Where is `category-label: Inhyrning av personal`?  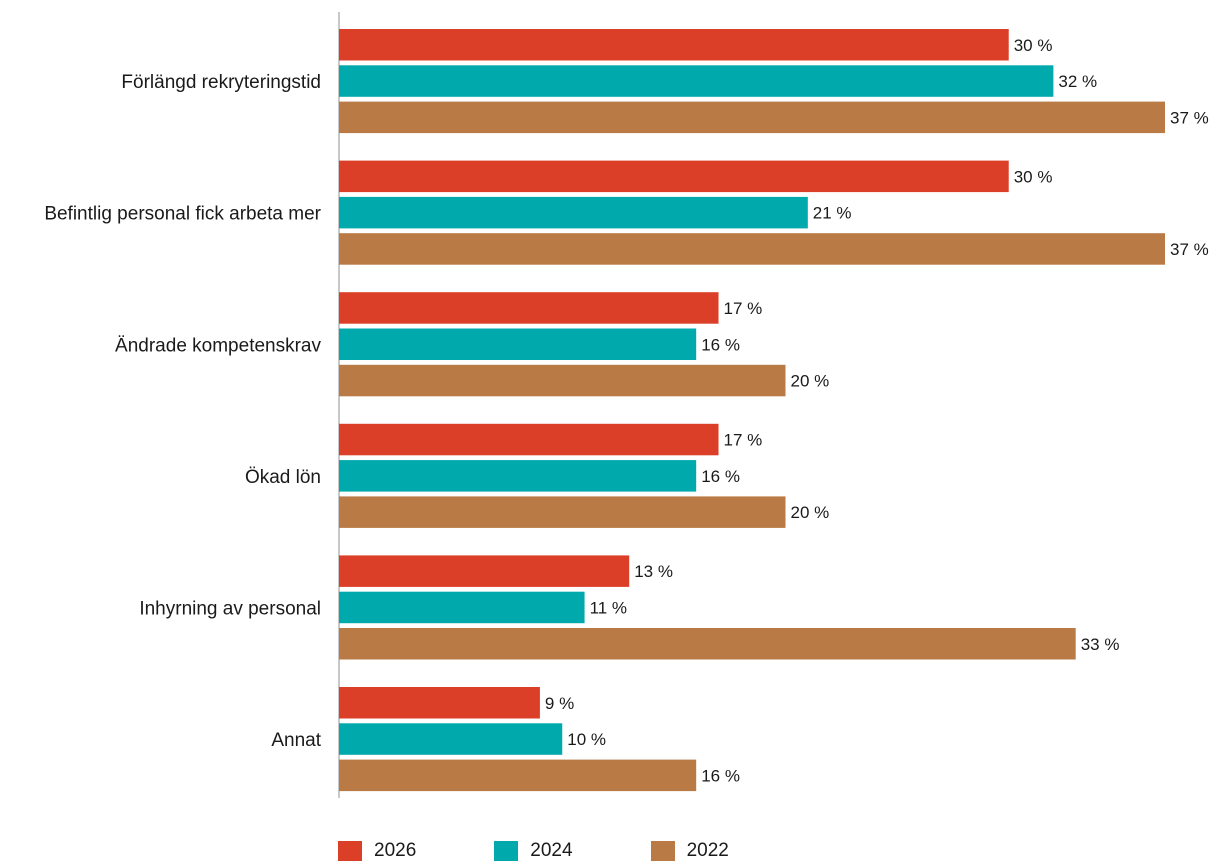 category-label: Inhyrning av personal is located at coordinates (230, 608).